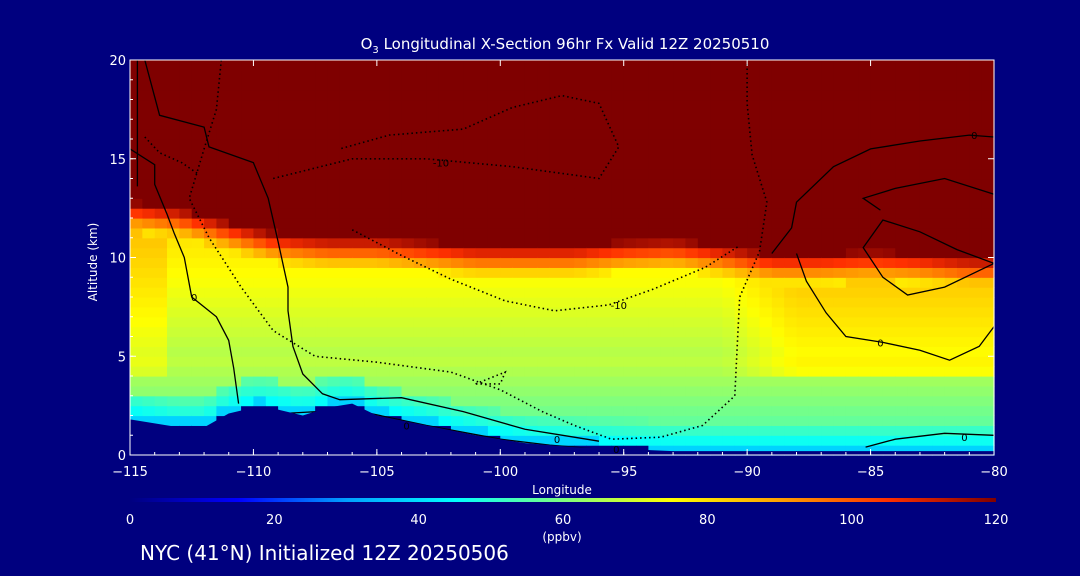 This screenshot has height=576, width=1080. What do you see at coordinates (930, 440) in the screenshot?
I see `contour-line-solid` at bounding box center [930, 440].